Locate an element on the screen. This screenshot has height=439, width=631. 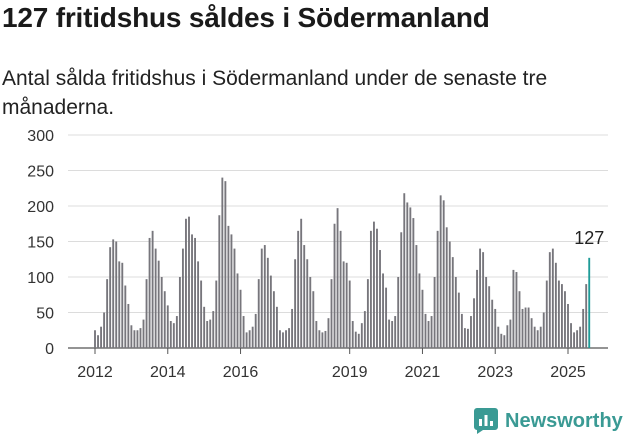
annotations: 127 is located at coordinates (589, 238).